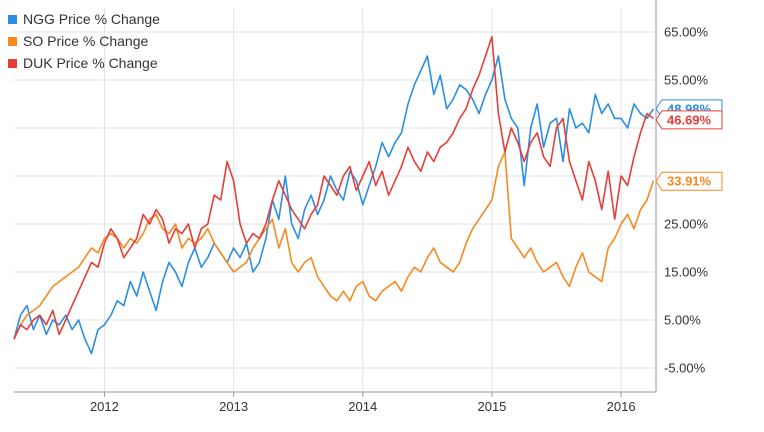 The height and width of the screenshot is (432, 764). Describe the element at coordinates (686, 224) in the screenshot. I see `y-tick-label: 25.00%` at that location.